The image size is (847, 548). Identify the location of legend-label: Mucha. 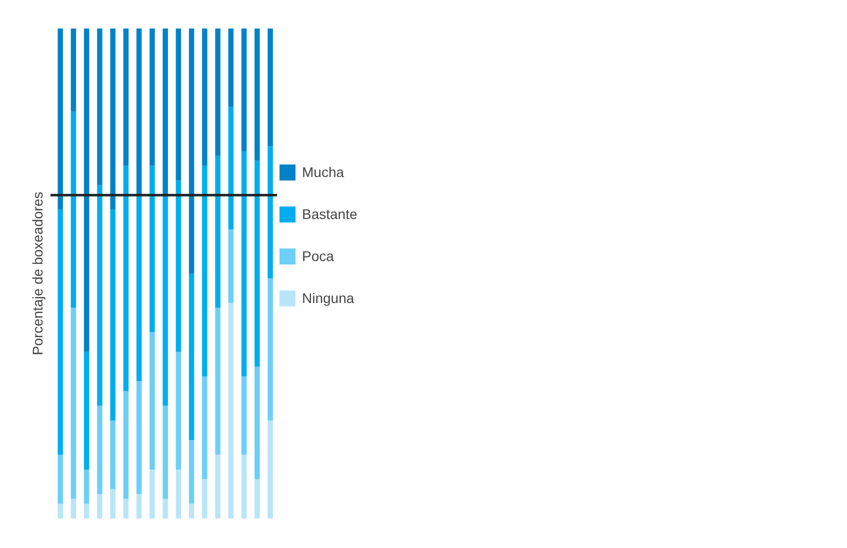
(323, 172).